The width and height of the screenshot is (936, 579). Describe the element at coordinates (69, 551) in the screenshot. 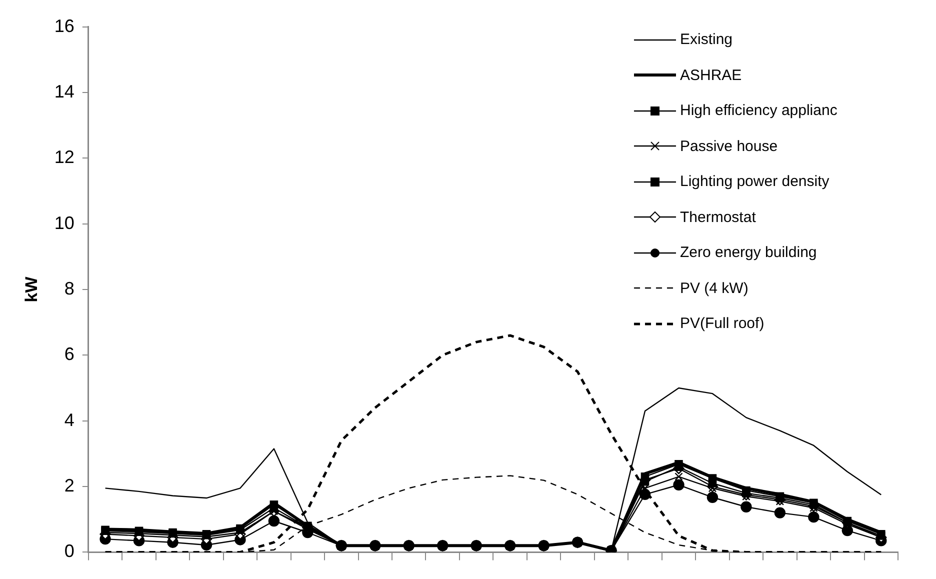

I see `y-tick-label: 0` at that location.